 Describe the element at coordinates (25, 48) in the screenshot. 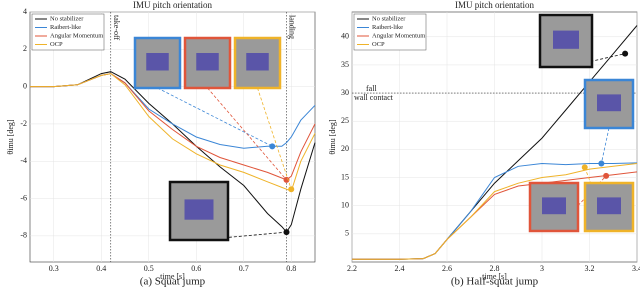

I see `y-tick-label: 2` at that location.